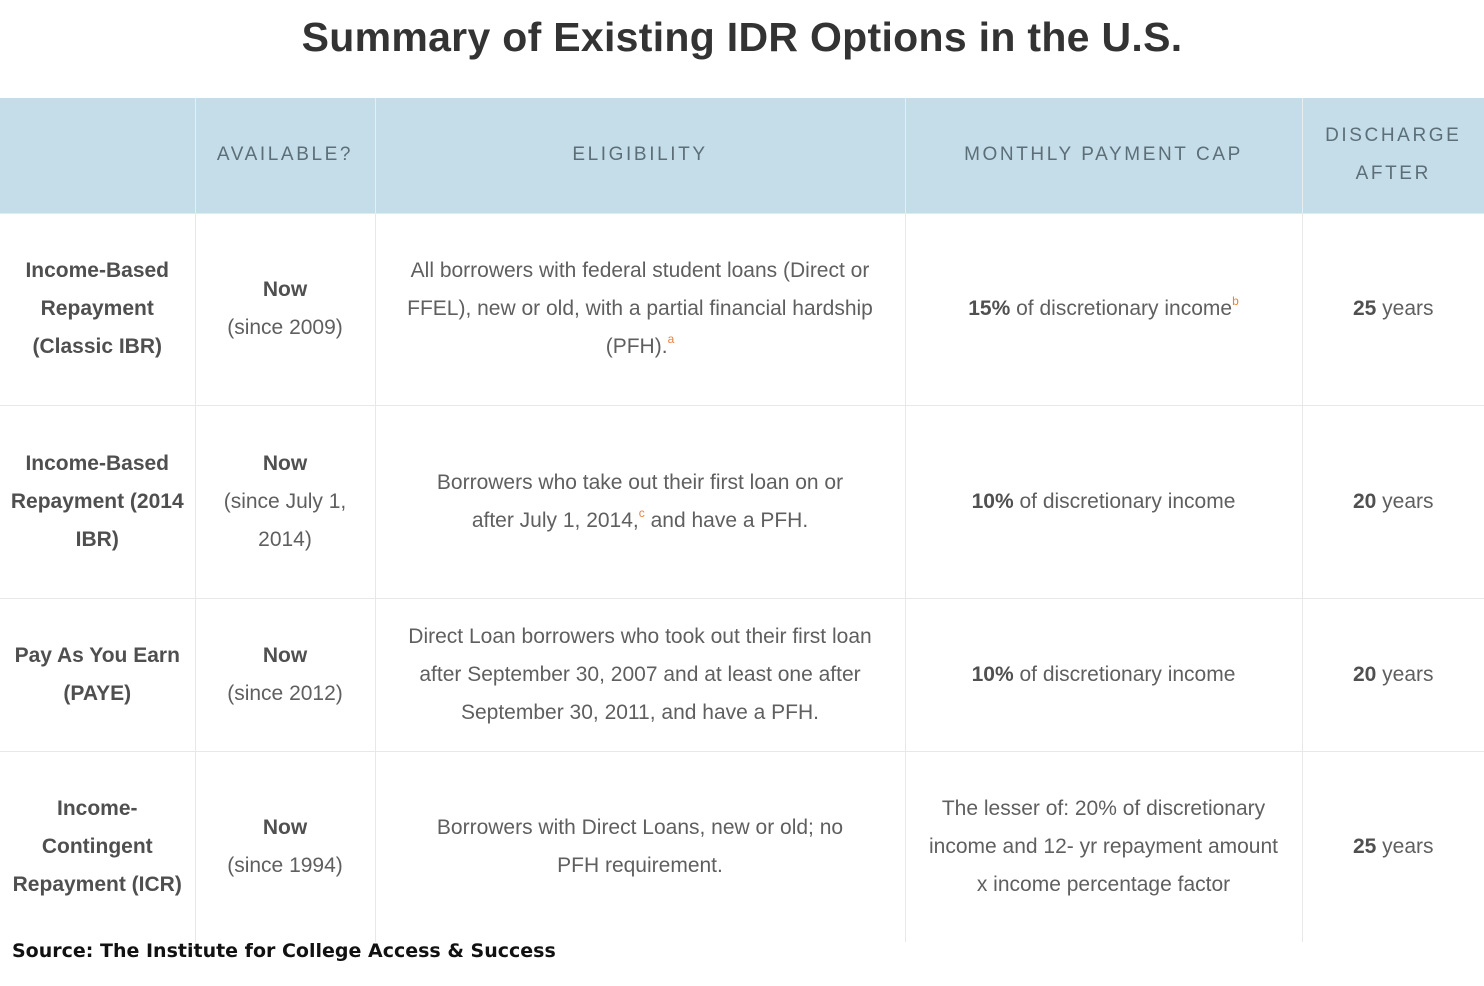  Describe the element at coordinates (97, 308) in the screenshot. I see `plan-name: Income-Based Repayment (Classic IBR)` at that location.